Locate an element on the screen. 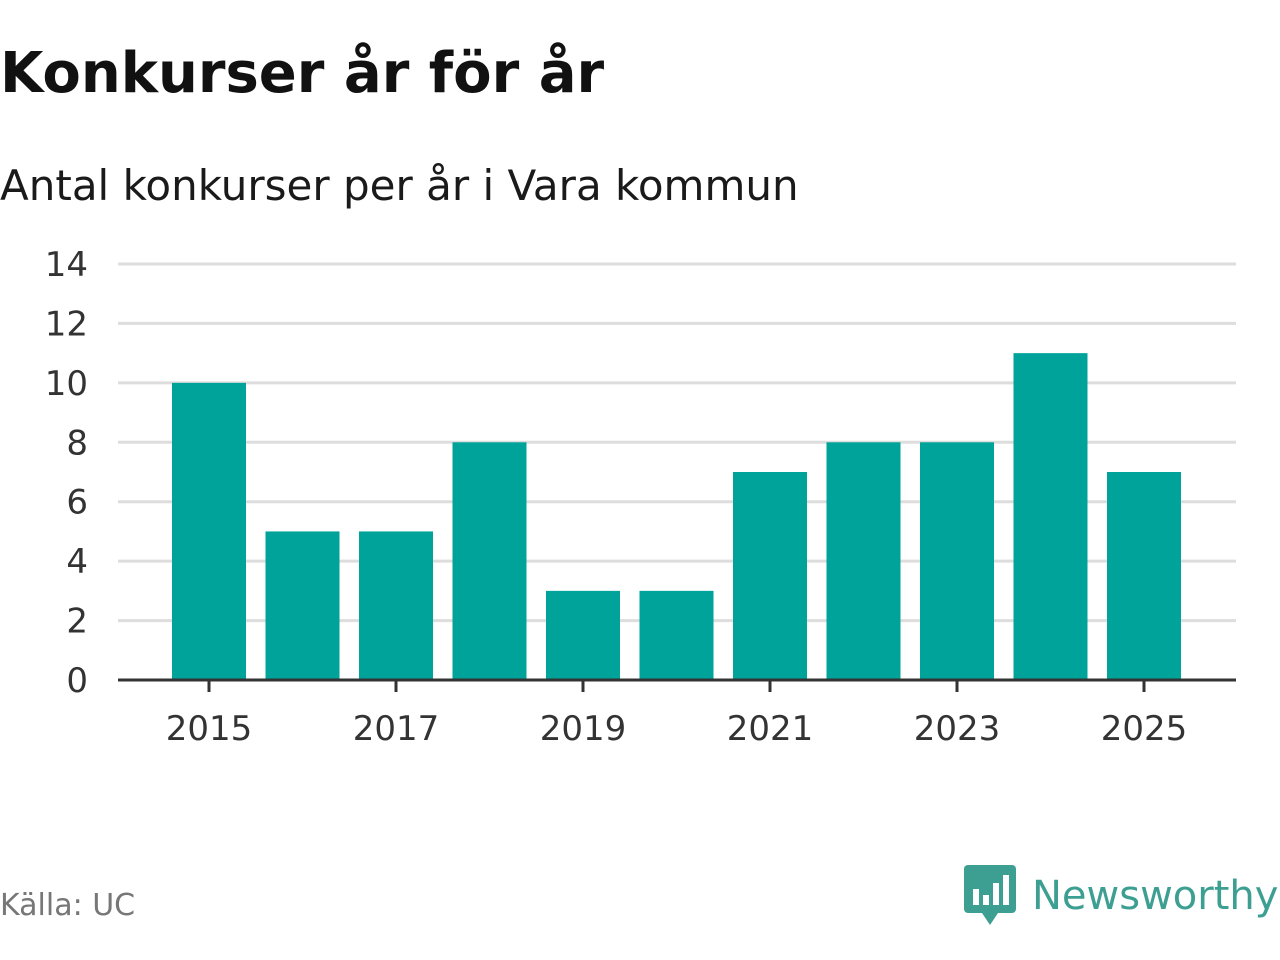 This screenshot has width=1280, height=960. x-tick-label: 2015 is located at coordinates (209, 729).